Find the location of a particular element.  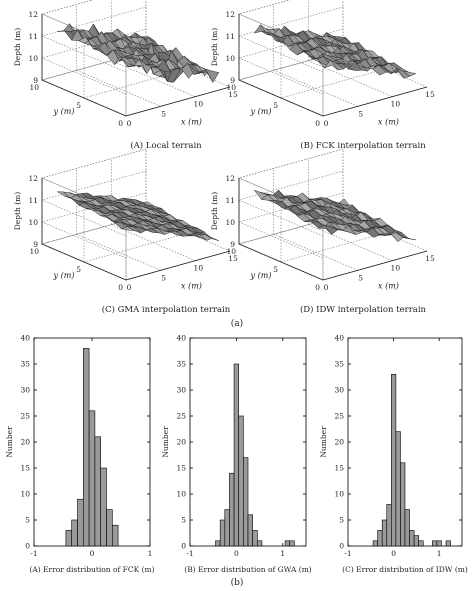

figure-label-b: (b) is located at coordinates (237, 582).